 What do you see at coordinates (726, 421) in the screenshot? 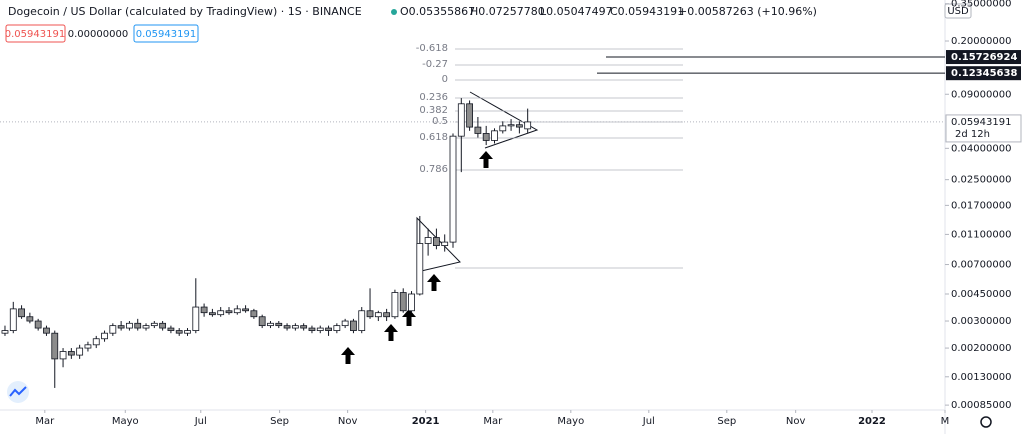
I see `x-tick-label: Sep` at bounding box center [726, 421].